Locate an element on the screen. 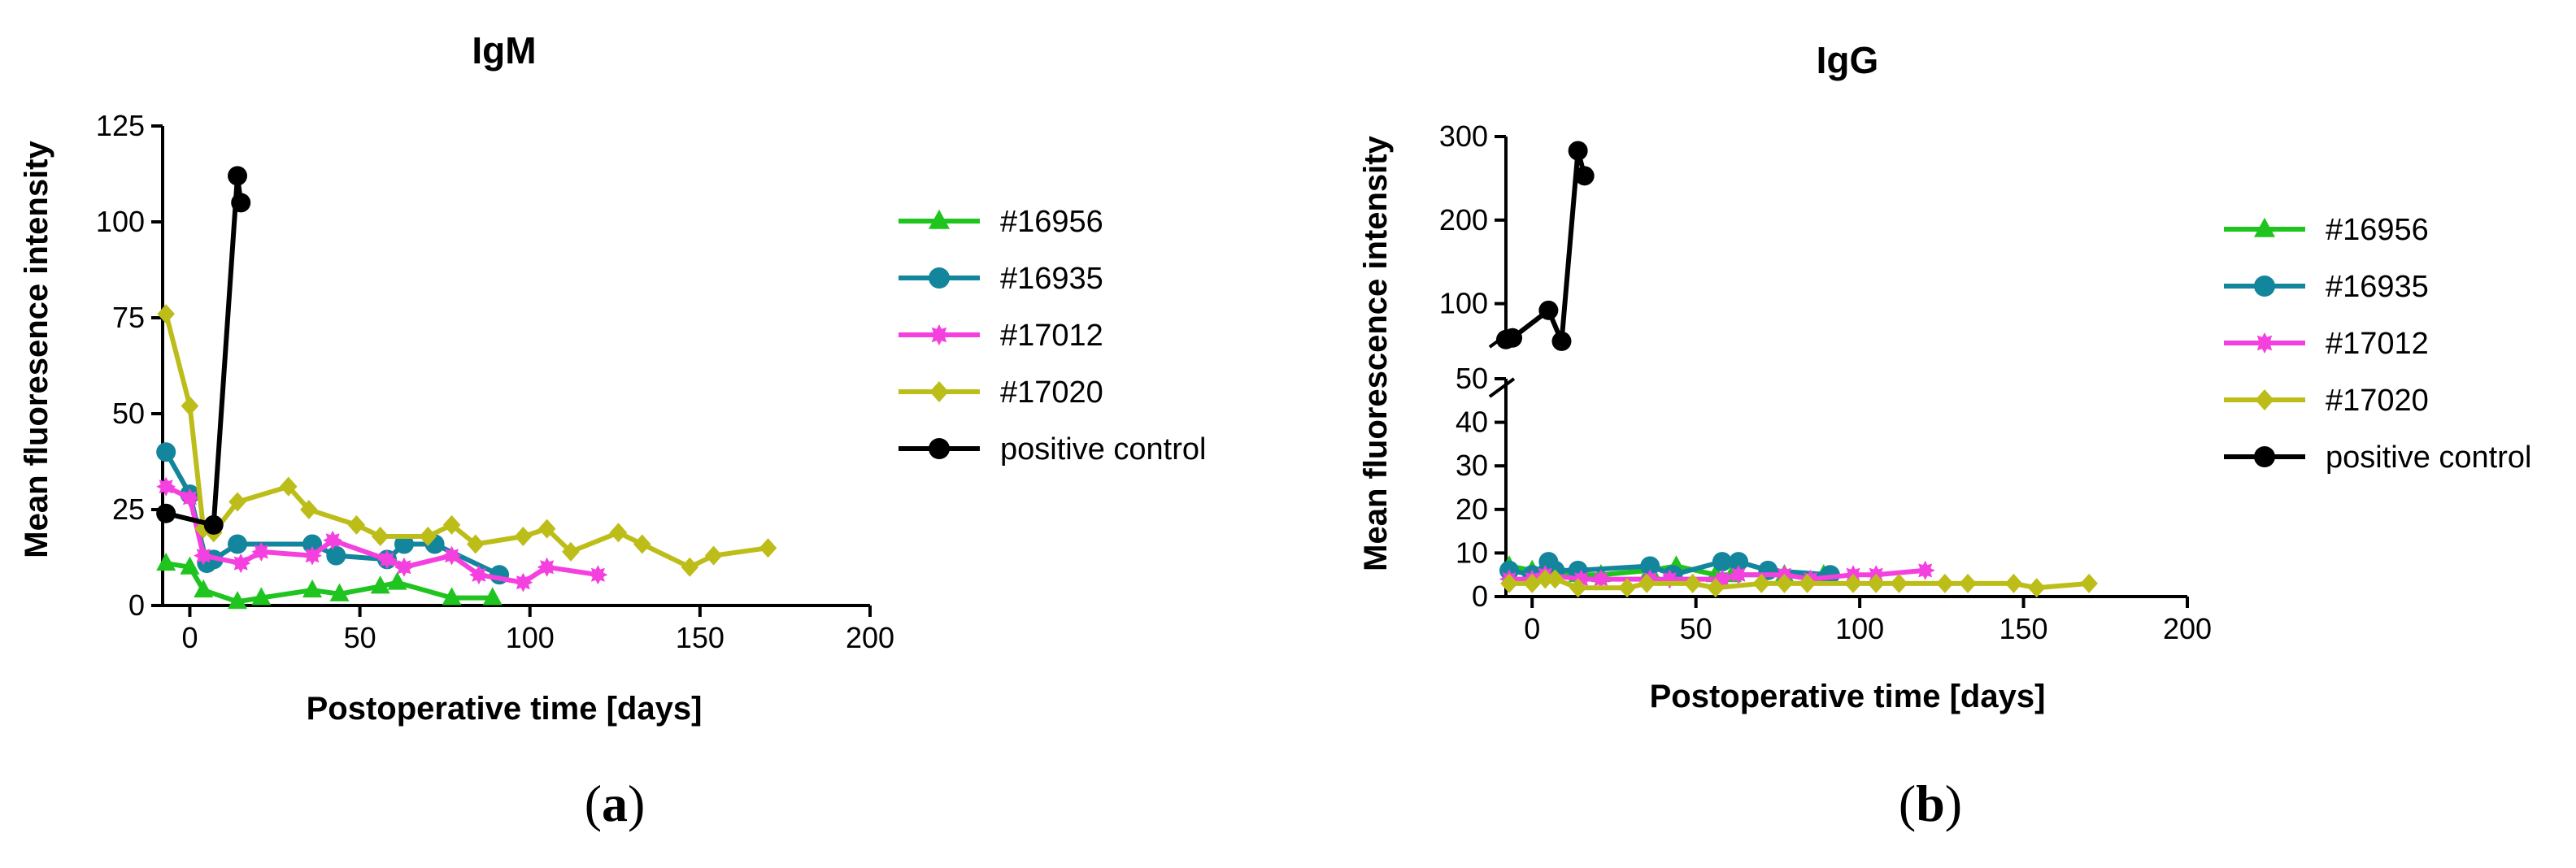 The width and height of the screenshot is (2576, 868). chart-title-igm: IgM is located at coordinates (504, 50).